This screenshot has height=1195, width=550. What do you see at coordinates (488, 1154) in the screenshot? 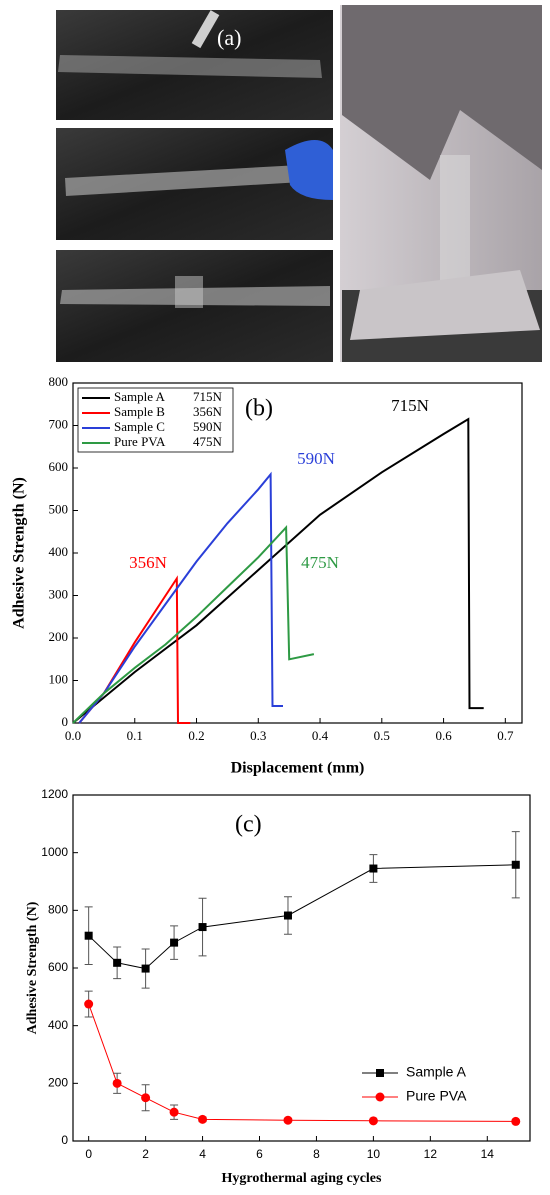
I see `x-tick-label: 14` at bounding box center [488, 1154].